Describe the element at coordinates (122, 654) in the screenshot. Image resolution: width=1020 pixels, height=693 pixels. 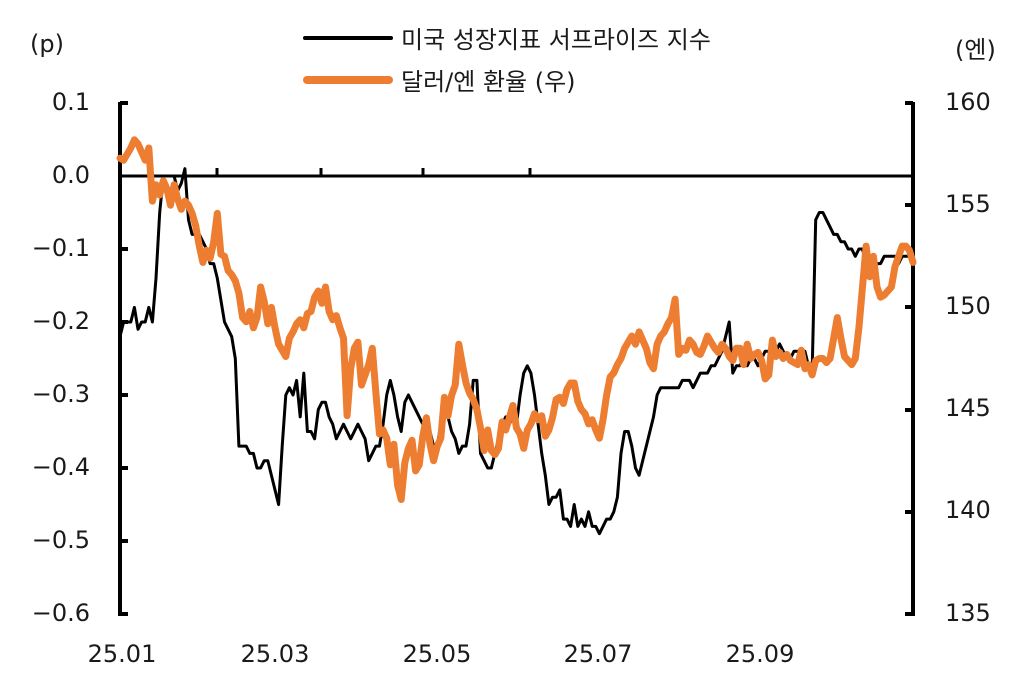
I see `x-tick-label: 25.01` at that location.